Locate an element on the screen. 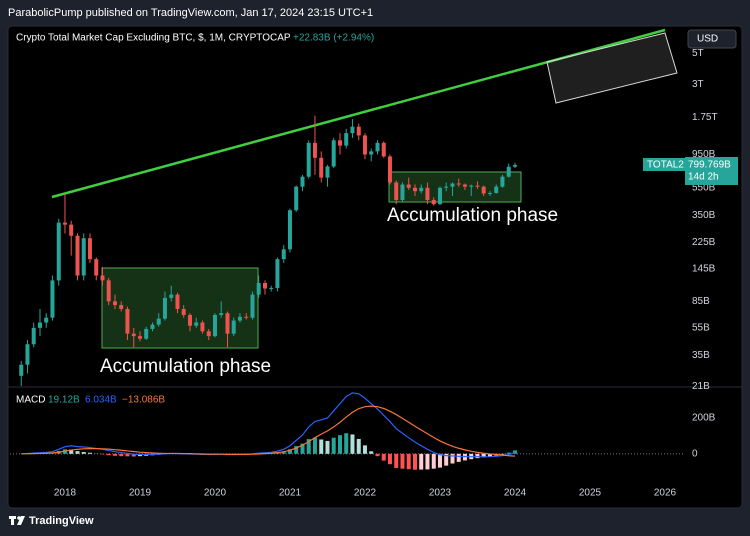  x-tick-label: 2022 is located at coordinates (365, 493).